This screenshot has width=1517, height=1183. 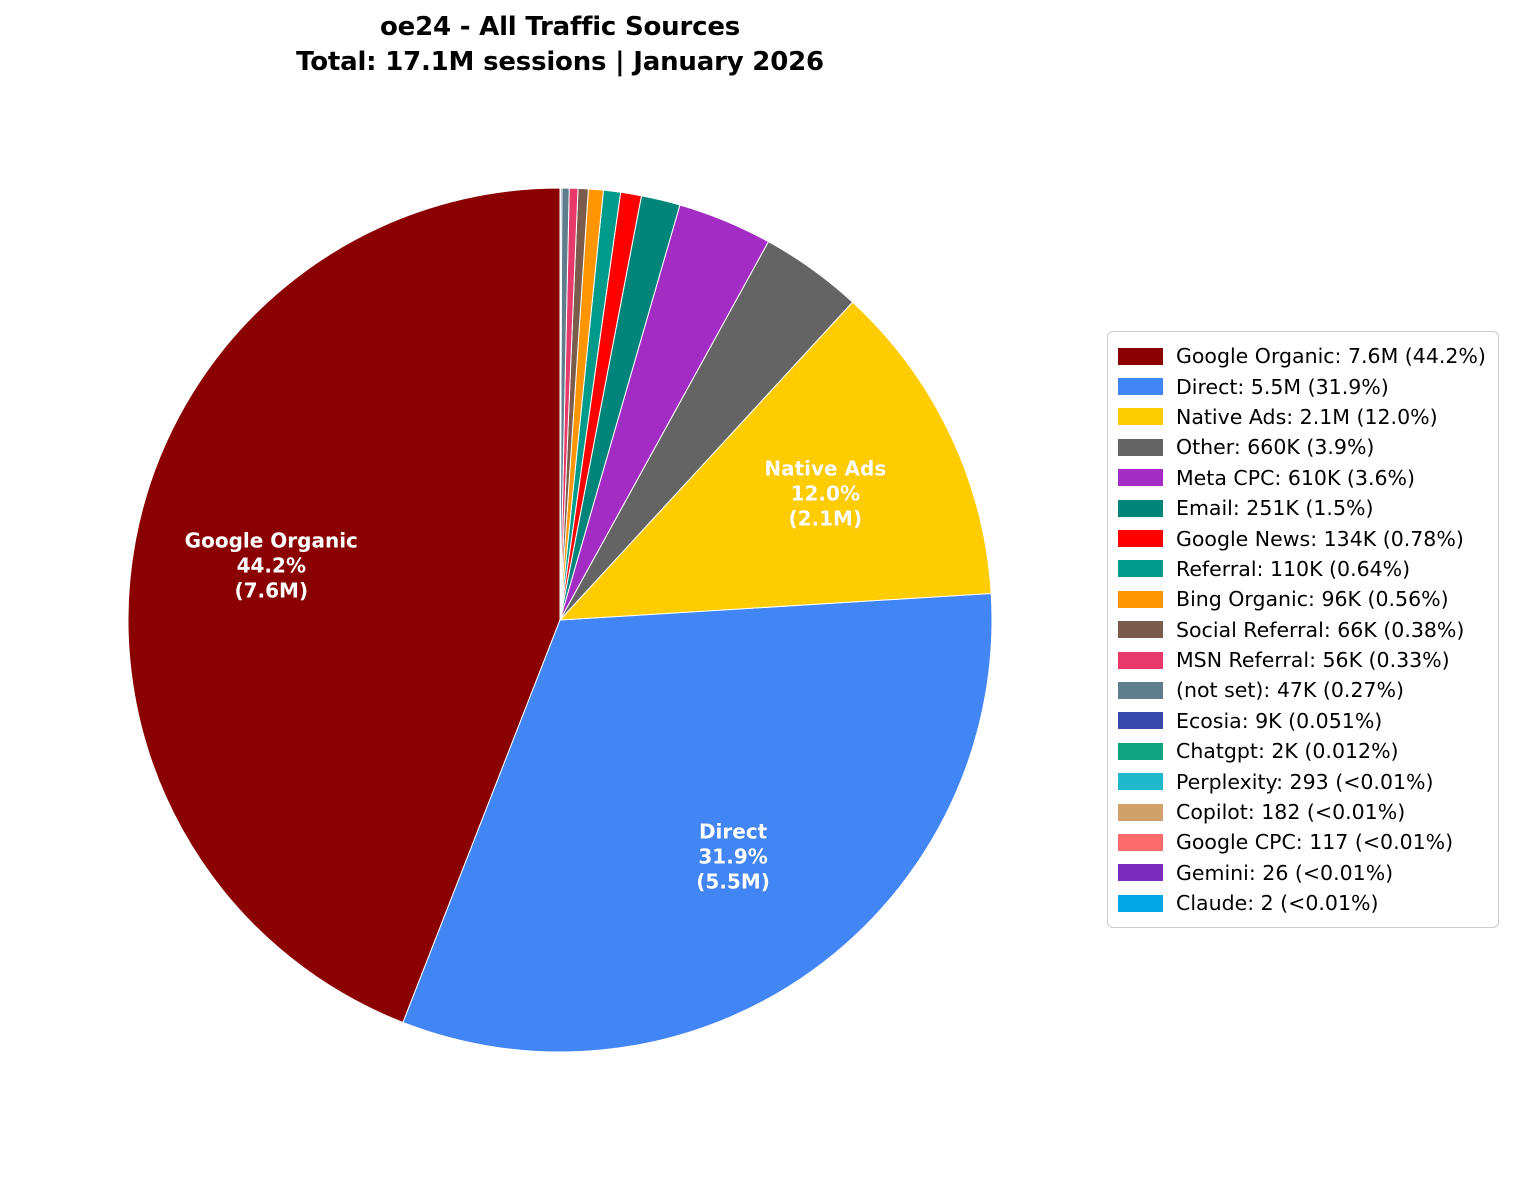 I want to click on legend-item-label: Direct: 5.5M (31.9%), so click(x=1282, y=386).